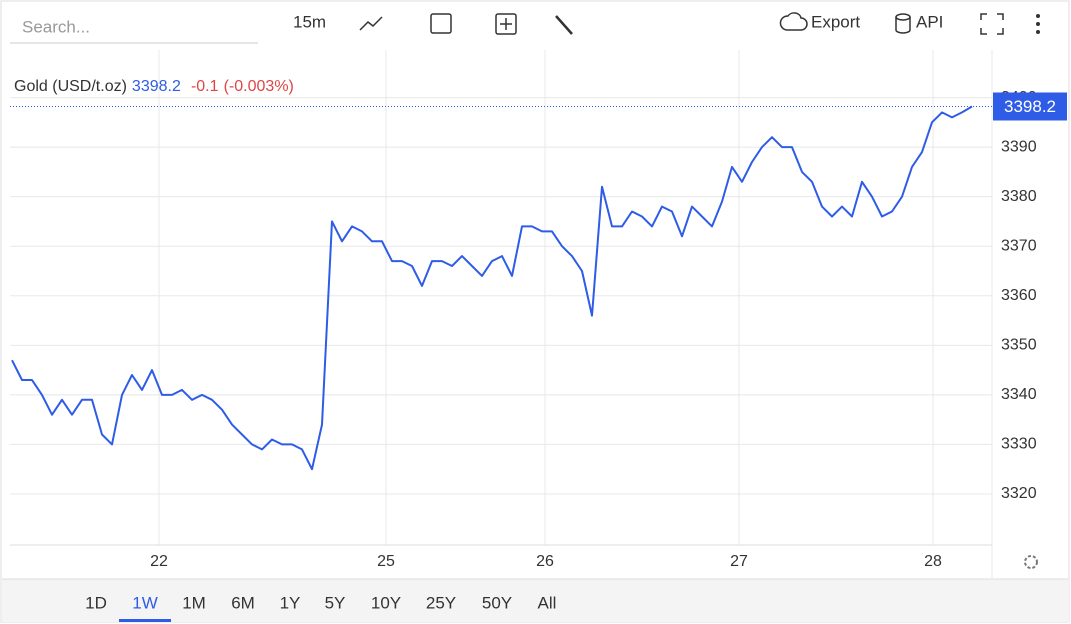 The width and height of the screenshot is (1071, 624). What do you see at coordinates (386, 561) in the screenshot?
I see `x-tick-label: 25` at bounding box center [386, 561].